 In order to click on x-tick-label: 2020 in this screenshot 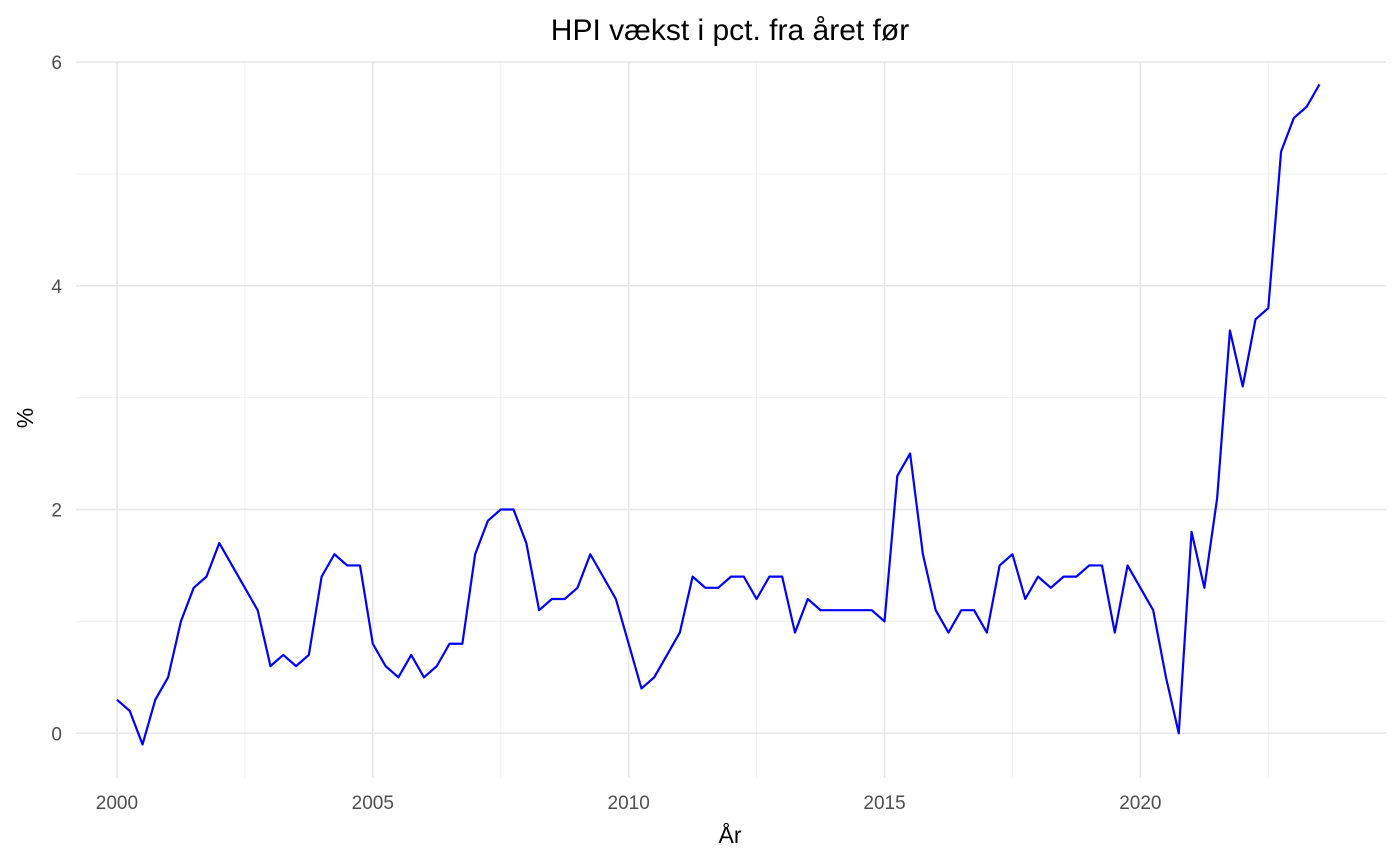, I will do `click(1140, 803)`.